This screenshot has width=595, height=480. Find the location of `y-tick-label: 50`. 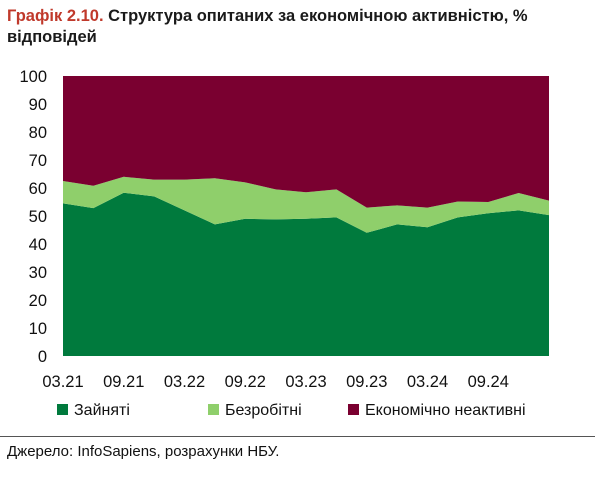

y-tick-label: 50 is located at coordinates (38, 217).